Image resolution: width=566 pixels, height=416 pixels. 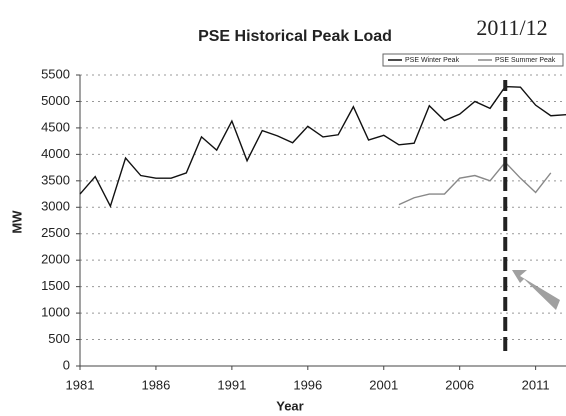 What do you see at coordinates (55, 206) in the screenshot?
I see `y-tick-label: 3000` at bounding box center [55, 206].